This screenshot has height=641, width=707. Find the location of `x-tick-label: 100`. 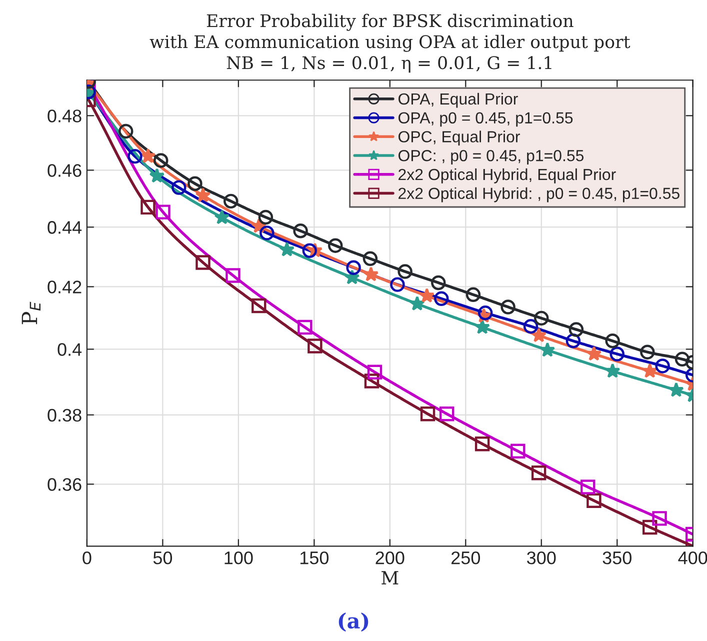

x-tick-label: 100 is located at coordinates (238, 557).